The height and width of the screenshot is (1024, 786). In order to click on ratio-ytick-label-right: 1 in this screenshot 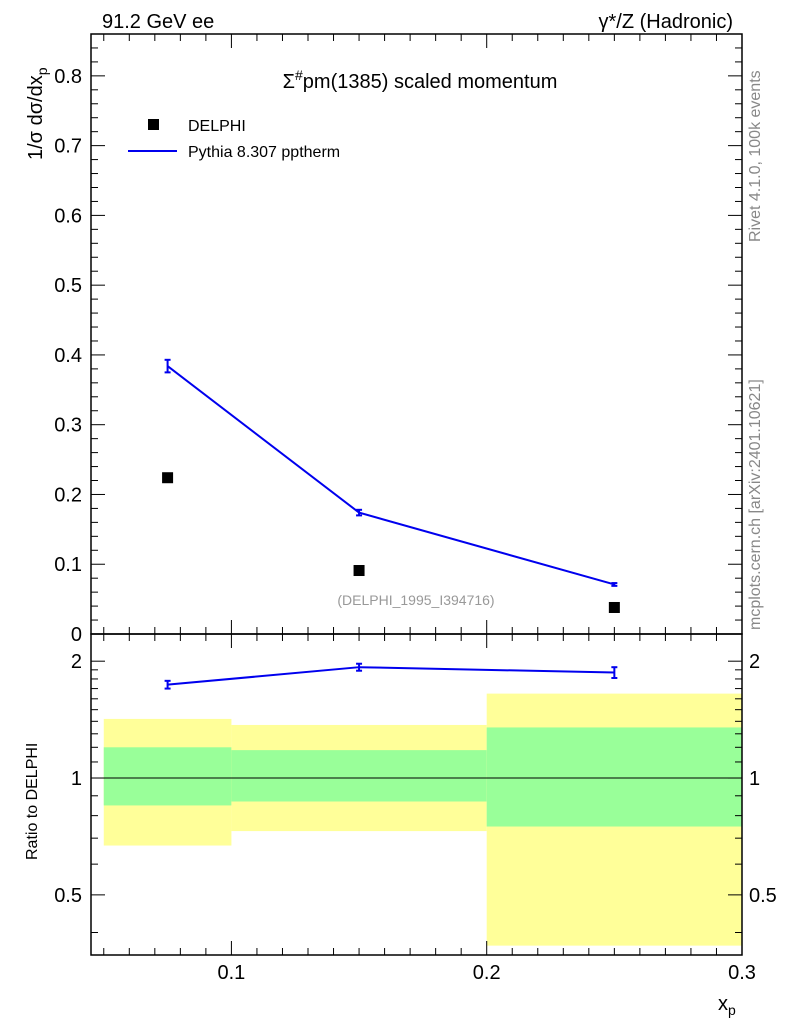, I will do `click(754, 779)`.